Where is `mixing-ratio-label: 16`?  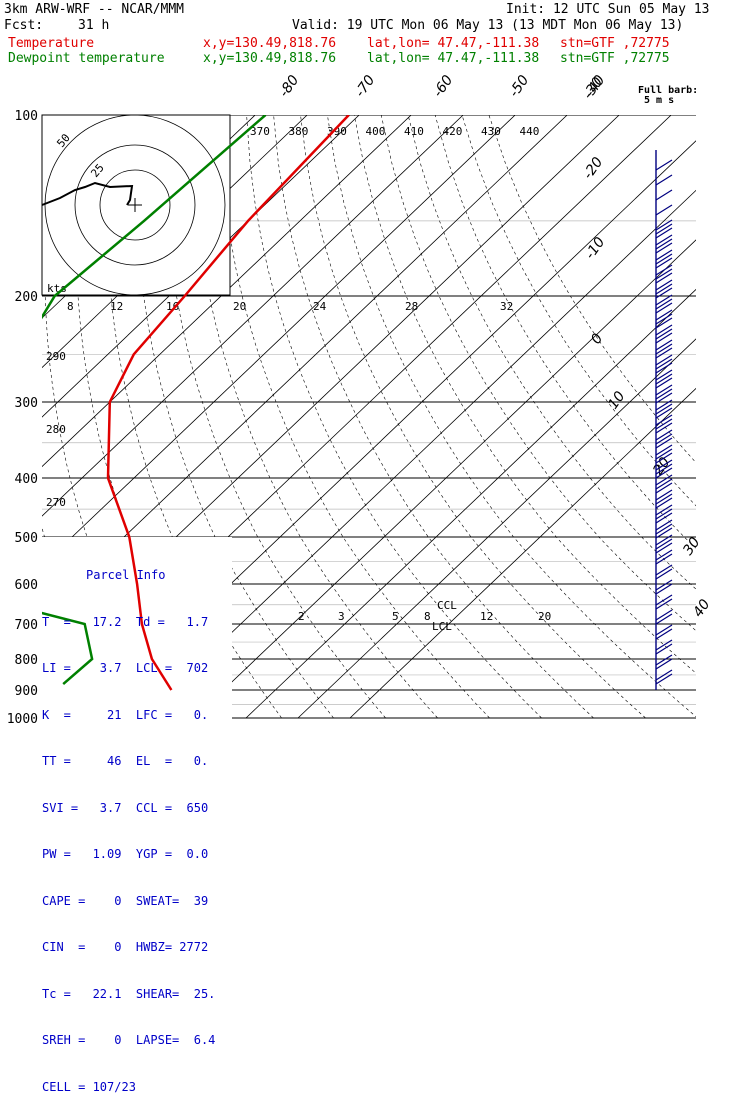 mixing-ratio-label: 16 is located at coordinates (172, 306).